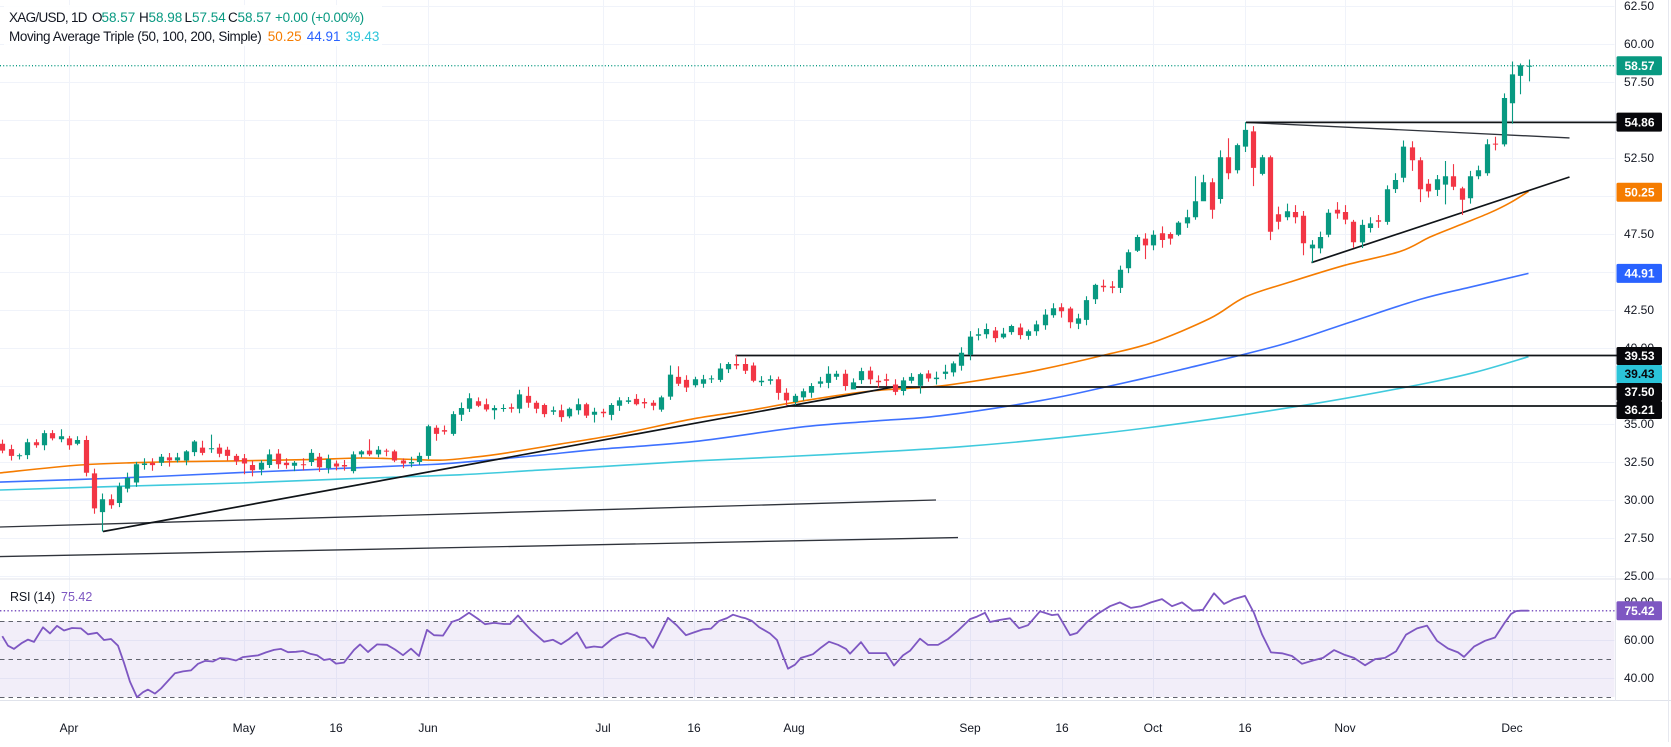  I want to click on svg-text: 58.98, so click(166, 17).